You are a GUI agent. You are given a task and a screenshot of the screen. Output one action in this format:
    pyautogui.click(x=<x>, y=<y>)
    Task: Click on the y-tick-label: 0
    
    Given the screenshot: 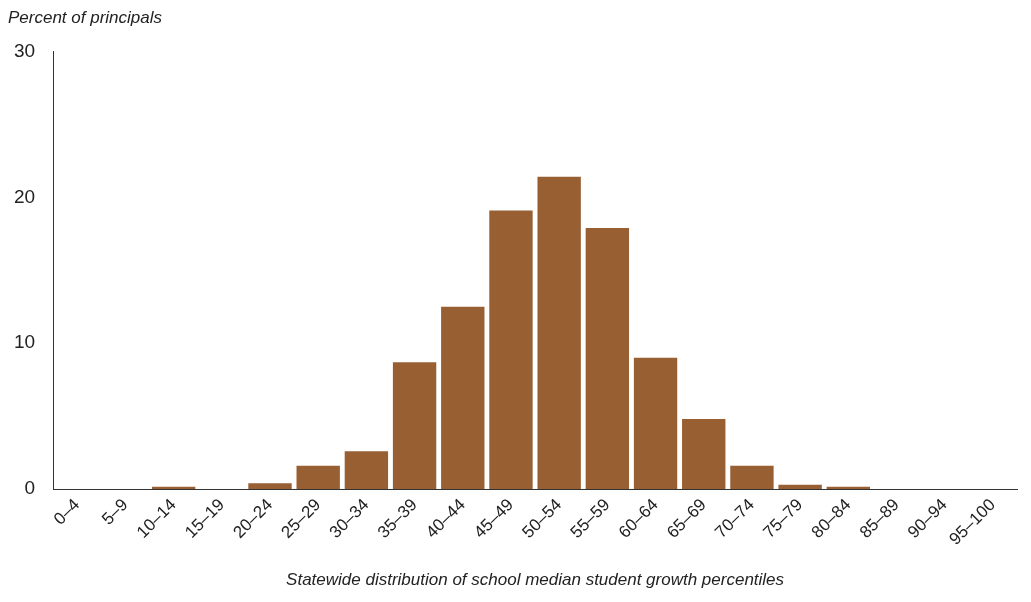 What is the action you would take?
    pyautogui.click(x=30, y=488)
    